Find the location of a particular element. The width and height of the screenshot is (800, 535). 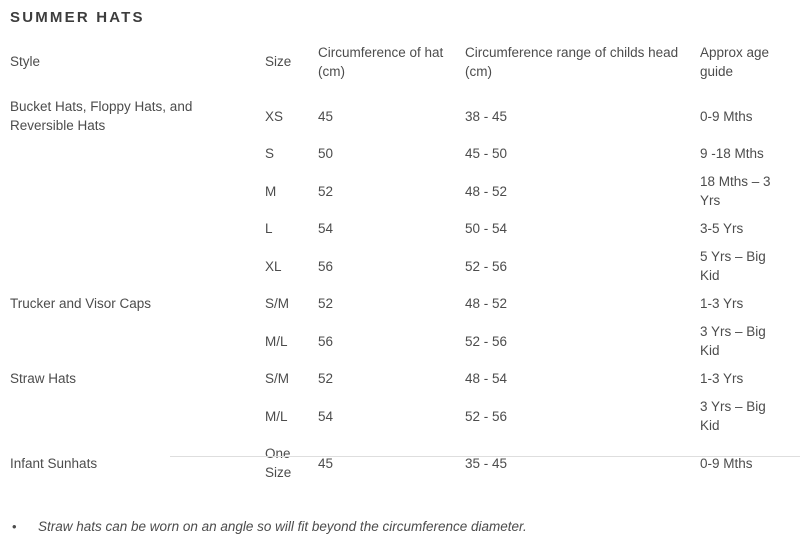

table-row: XL 56 52 - 56 5 Yrs – Big Kid is located at coordinates (401, 266).